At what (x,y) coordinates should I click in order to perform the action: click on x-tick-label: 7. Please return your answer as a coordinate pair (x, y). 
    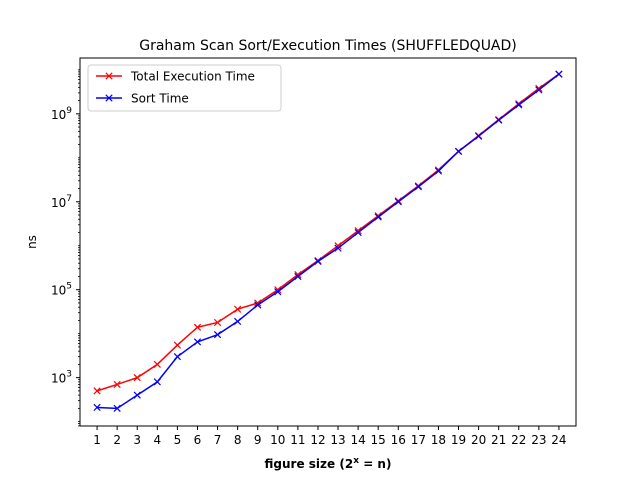
    Looking at the image, I should click on (218, 440).